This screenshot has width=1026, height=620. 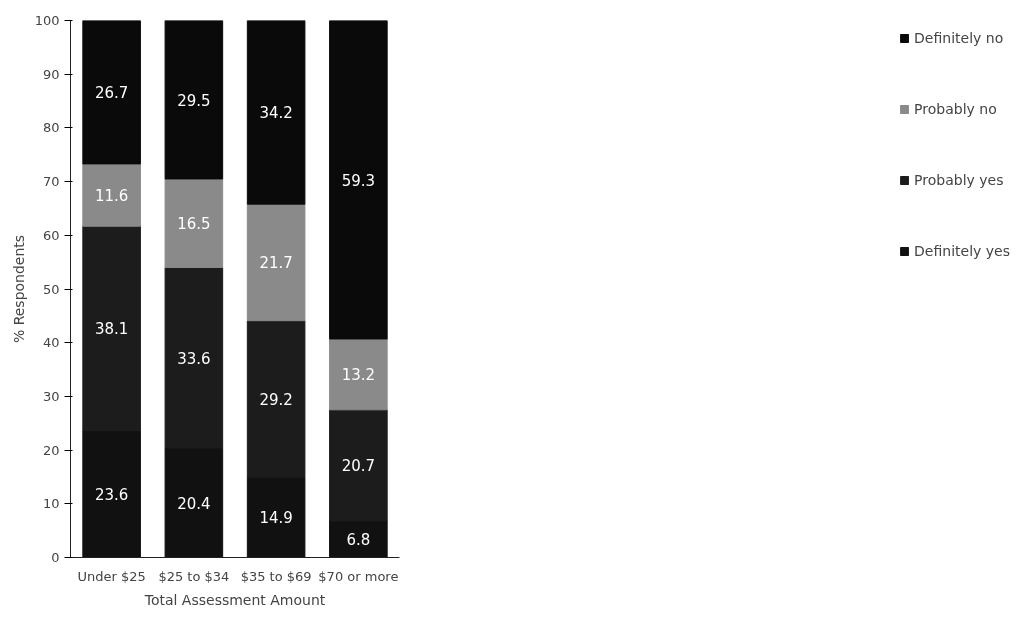 What do you see at coordinates (51, 128) in the screenshot?
I see `y-tick-label: 80` at bounding box center [51, 128].